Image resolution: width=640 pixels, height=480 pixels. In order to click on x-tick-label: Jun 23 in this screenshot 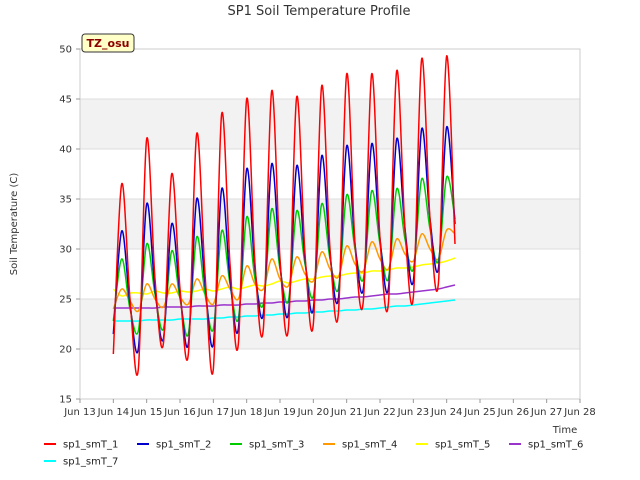, I will do `click(413, 412)`.